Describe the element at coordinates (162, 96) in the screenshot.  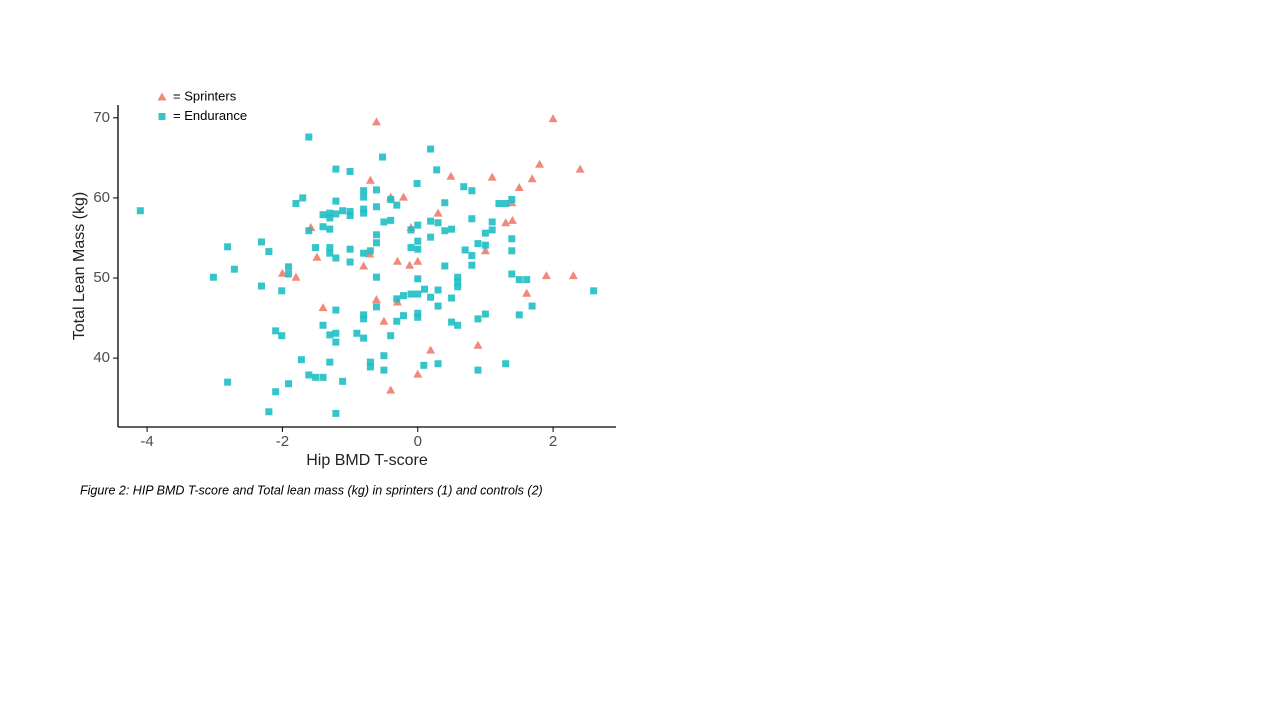
I see `legend-marker` at that location.